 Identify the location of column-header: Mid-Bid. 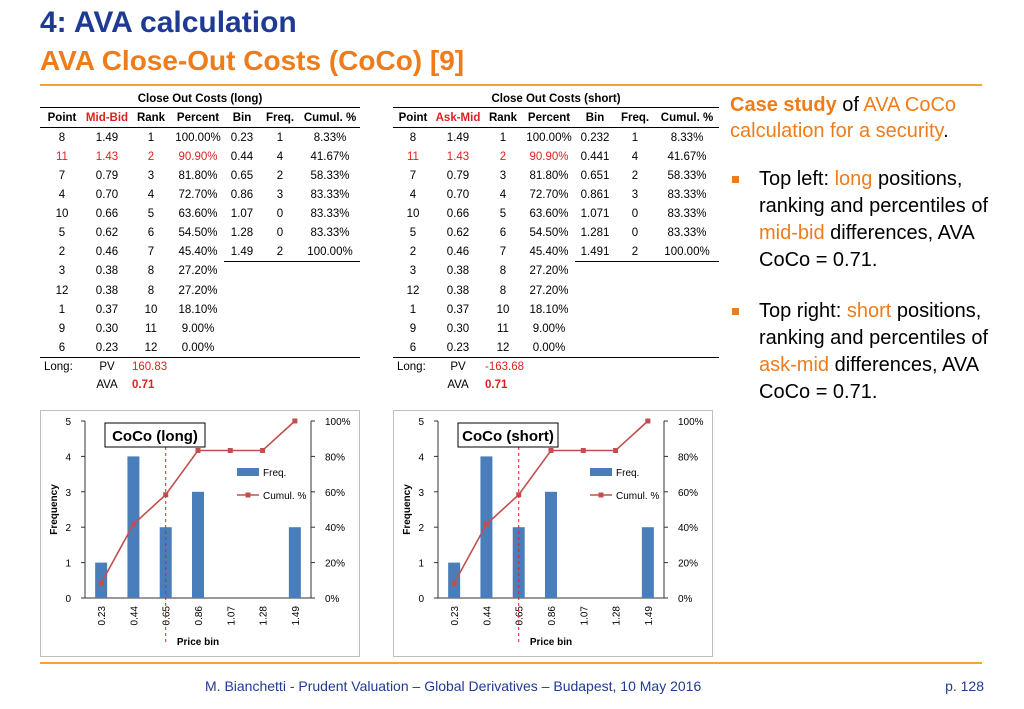
(107, 117).